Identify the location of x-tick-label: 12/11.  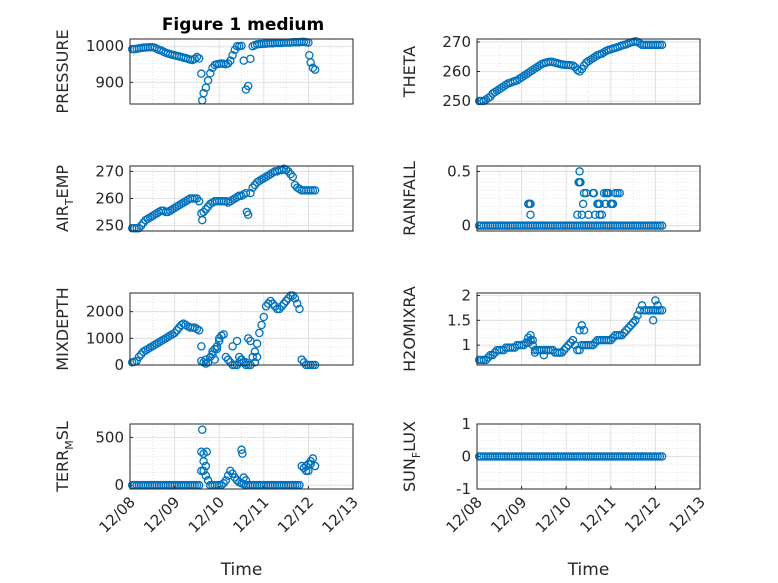
(250, 514).